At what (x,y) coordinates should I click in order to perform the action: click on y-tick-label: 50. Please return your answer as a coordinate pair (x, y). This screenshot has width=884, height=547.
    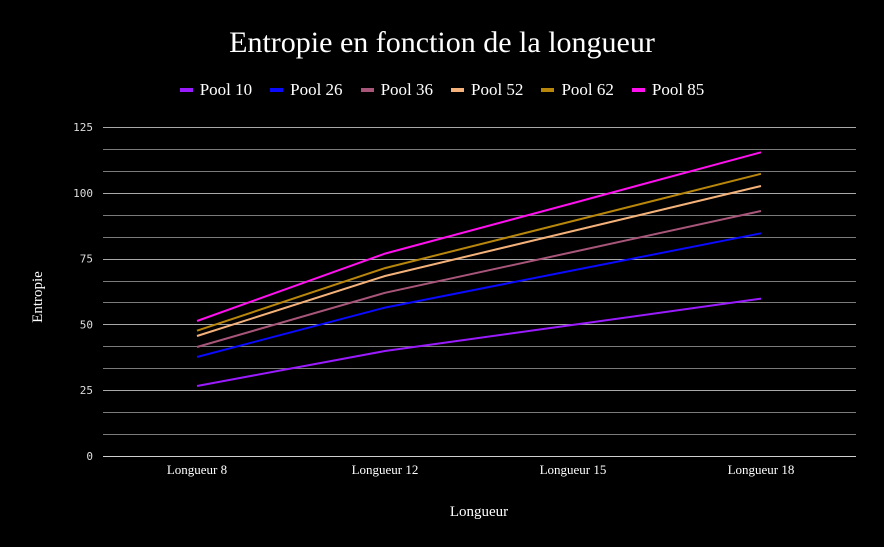
    Looking at the image, I should click on (86, 324).